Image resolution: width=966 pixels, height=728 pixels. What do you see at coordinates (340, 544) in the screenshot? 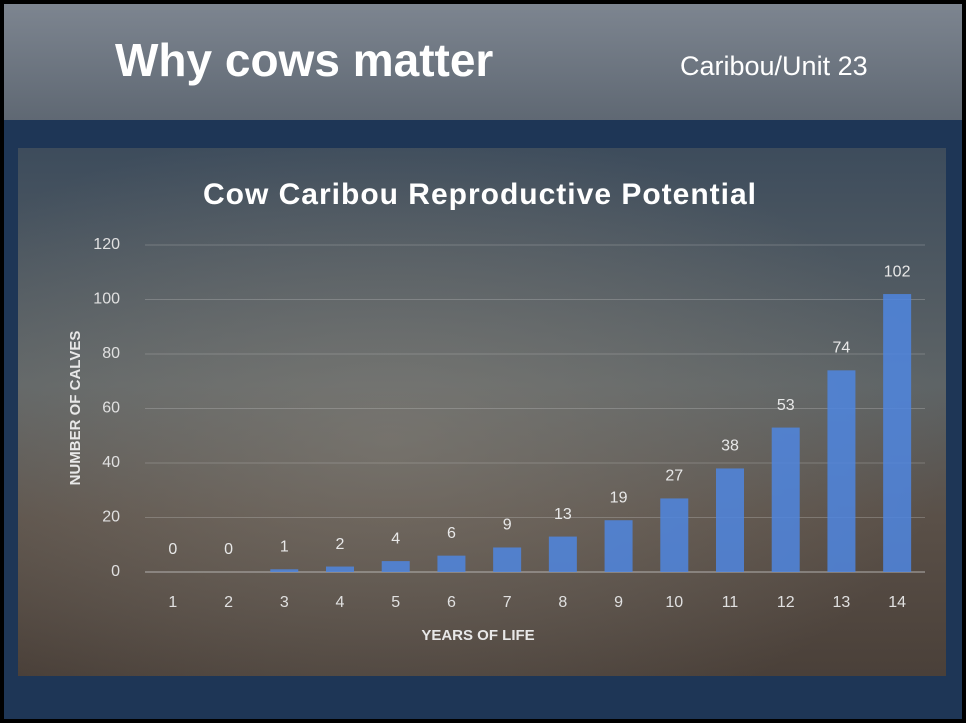
I see `value-label: 2` at bounding box center [340, 544].